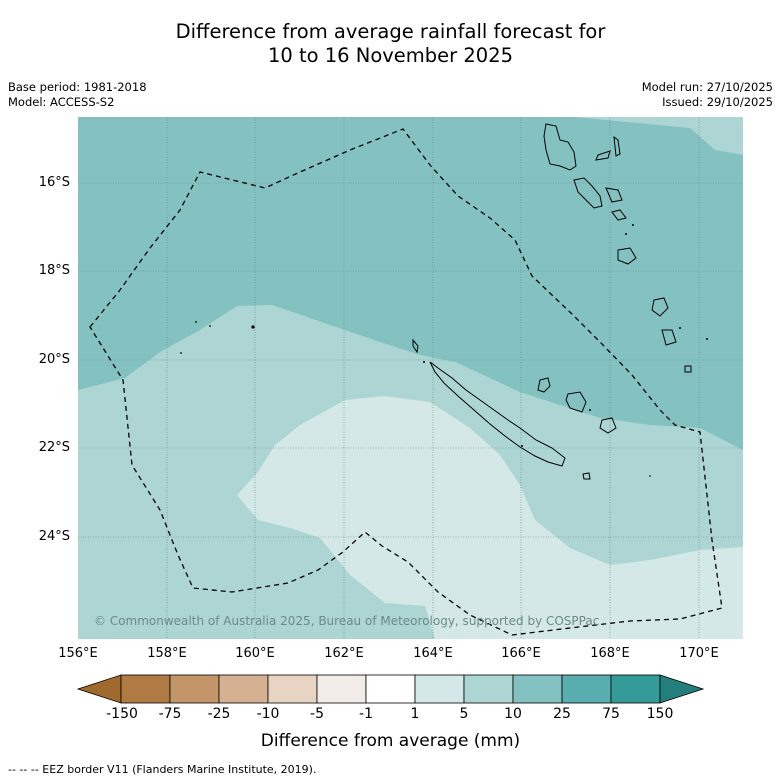 Image resolution: width=781 pixels, height=781 pixels. I want to click on ambae-island, so click(603, 155).